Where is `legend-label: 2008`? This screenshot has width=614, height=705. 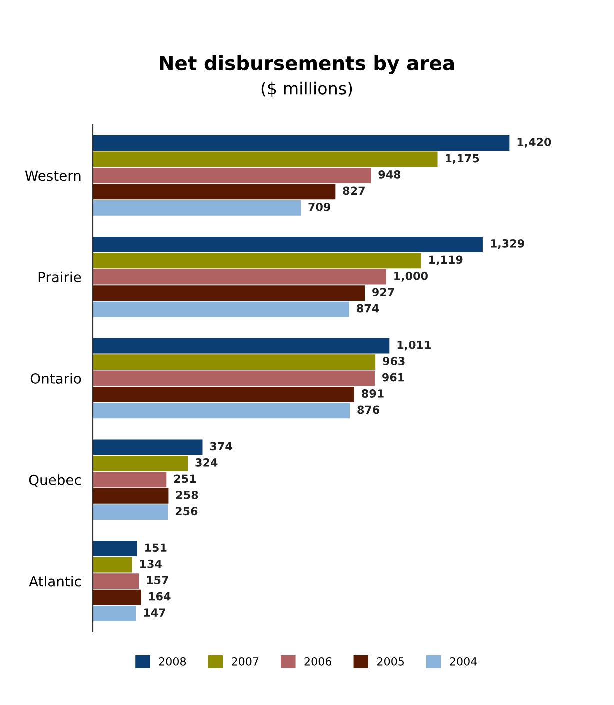
legend-label: 2008 is located at coordinates (172, 661).